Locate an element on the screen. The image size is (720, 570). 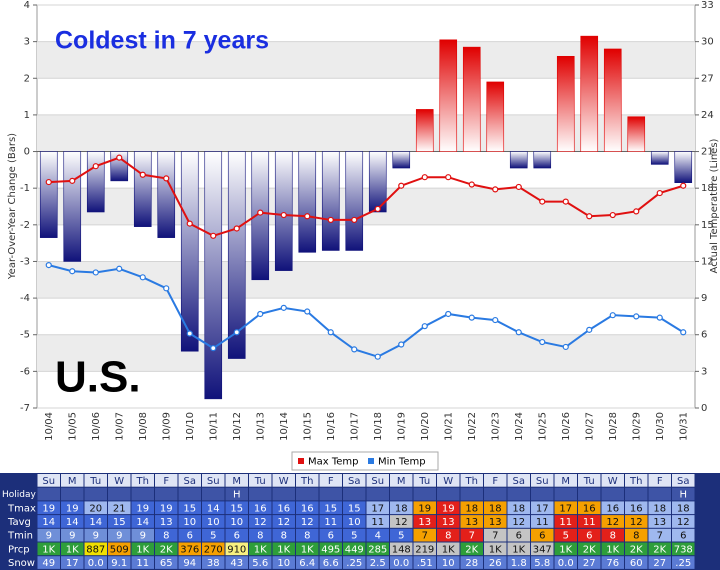
cell-value: 20 is located at coordinates (95, 508).